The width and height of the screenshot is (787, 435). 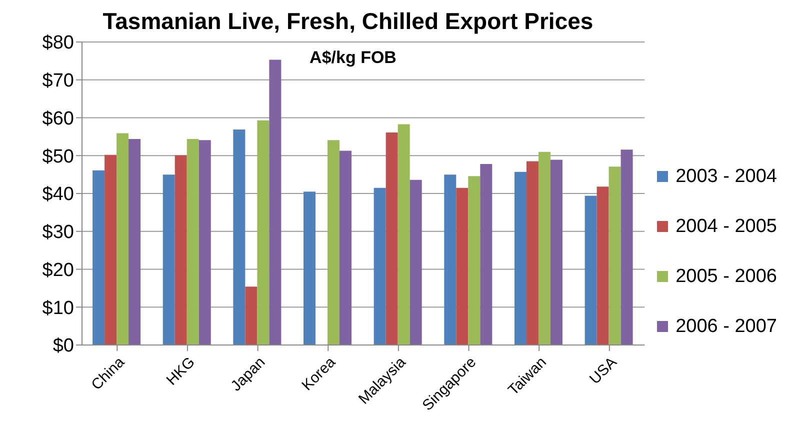 What do you see at coordinates (58, 157) in the screenshot?
I see `y-tick-label: $50` at bounding box center [58, 157].